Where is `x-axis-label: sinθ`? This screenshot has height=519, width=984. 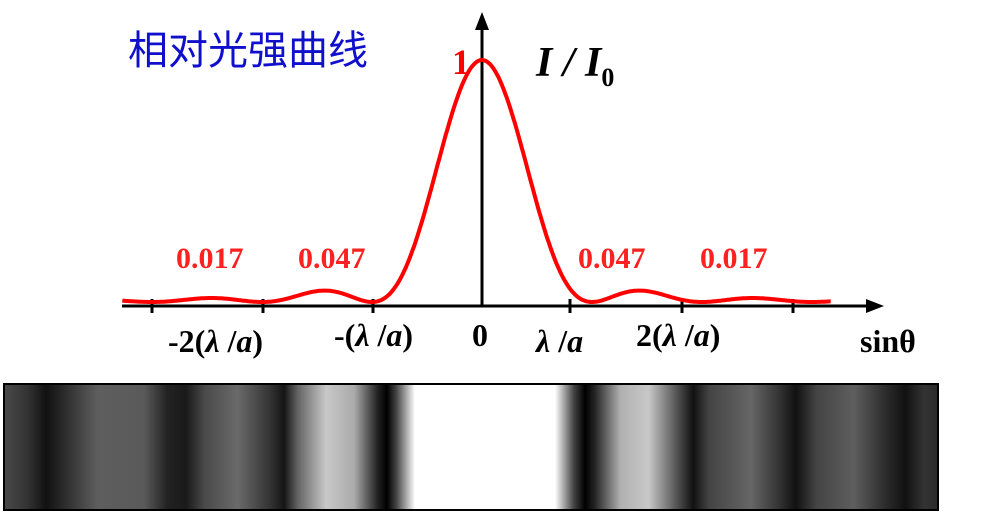
x-axis-label: sinθ is located at coordinates (888, 341).